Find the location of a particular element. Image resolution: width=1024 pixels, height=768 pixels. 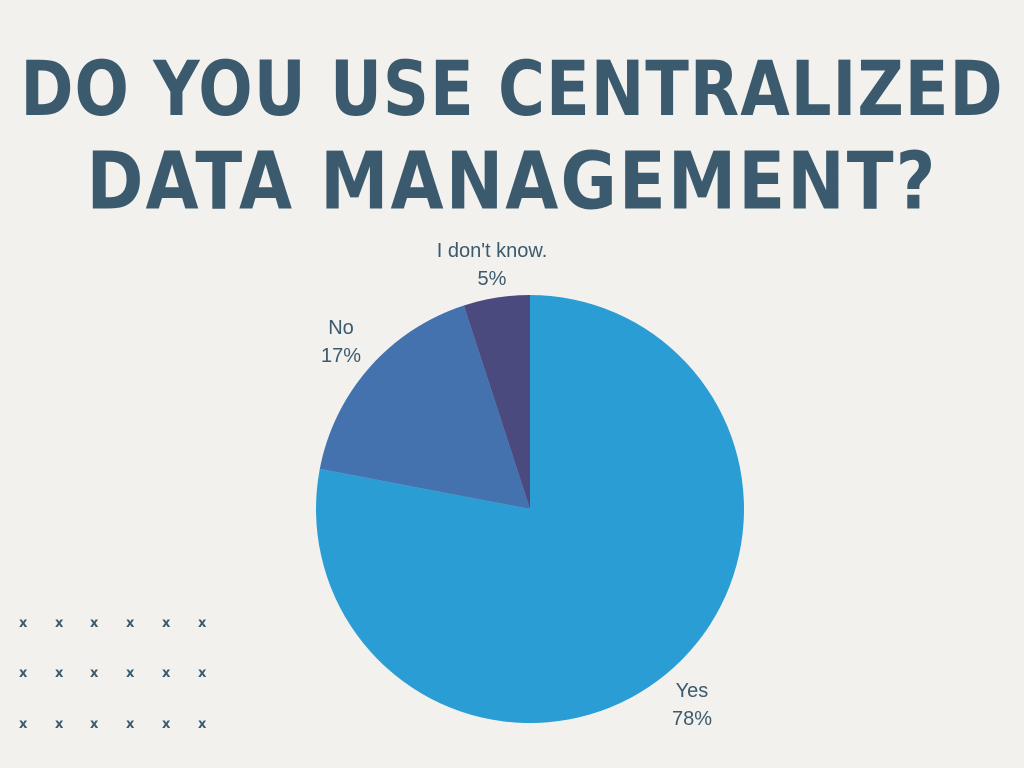

slice-label-percent: 78% is located at coordinates (692, 719).